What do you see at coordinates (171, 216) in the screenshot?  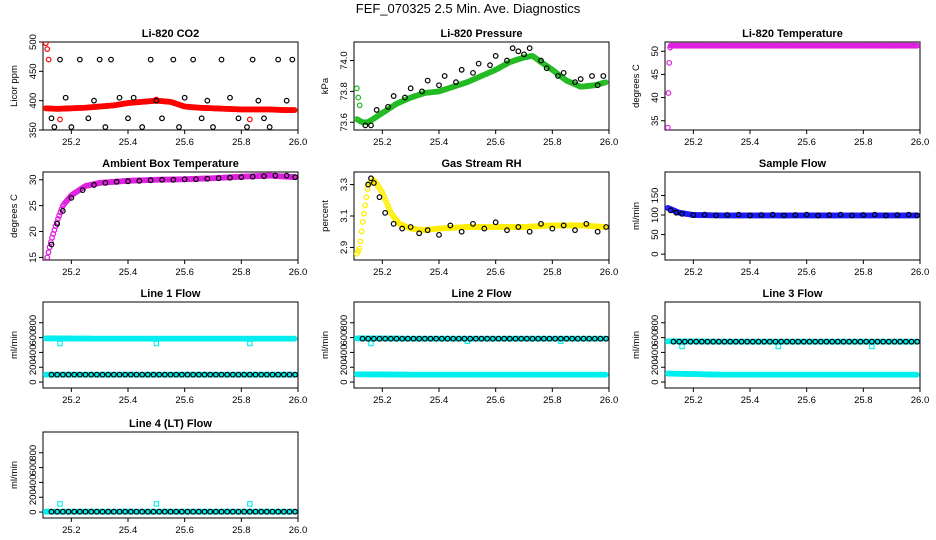 I see `series-box-temperature` at bounding box center [171, 216].